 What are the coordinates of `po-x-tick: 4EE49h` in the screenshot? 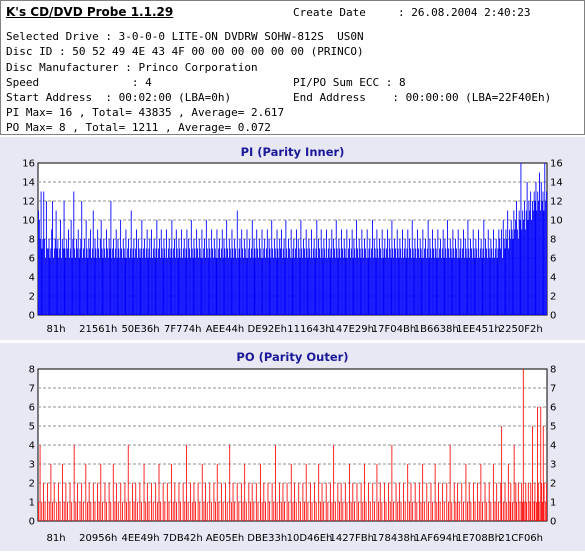 It's located at (140, 538).